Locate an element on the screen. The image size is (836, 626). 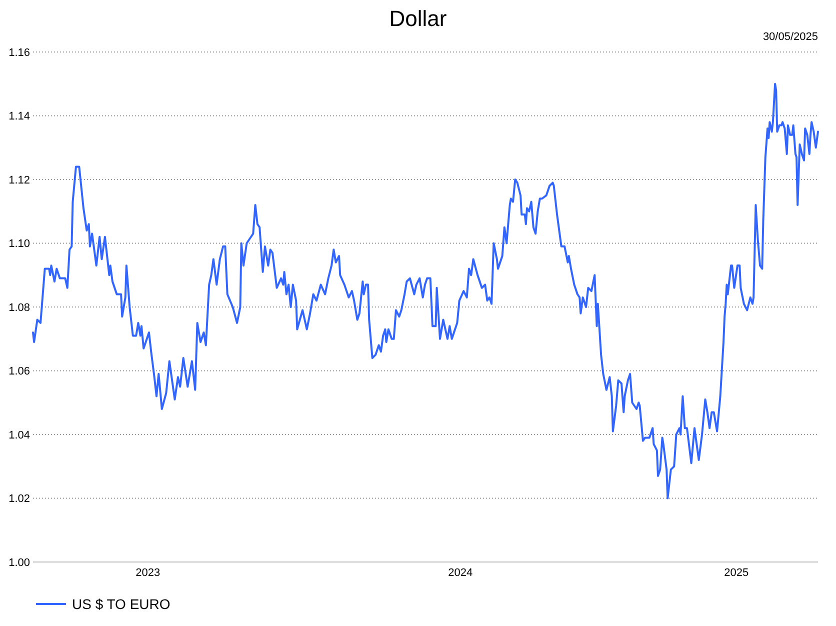
x-tick-label: 2025 is located at coordinates (736, 573).